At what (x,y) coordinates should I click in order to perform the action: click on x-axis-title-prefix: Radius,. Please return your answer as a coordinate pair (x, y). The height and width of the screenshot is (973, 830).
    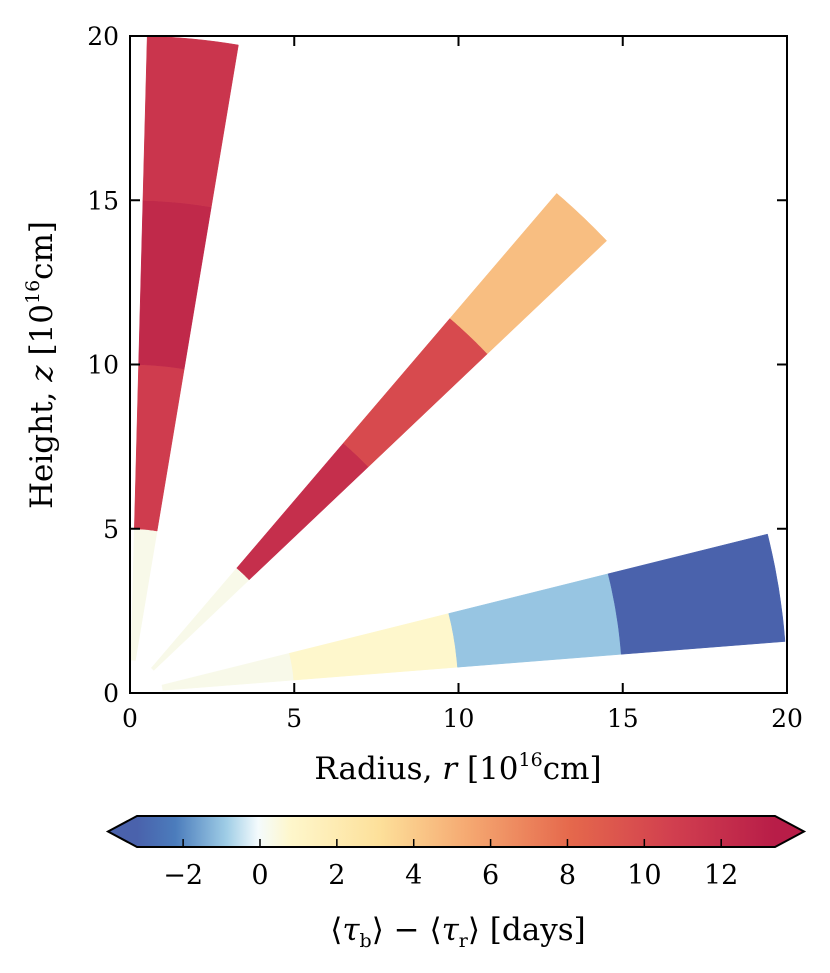
    Looking at the image, I should click on (378, 769).